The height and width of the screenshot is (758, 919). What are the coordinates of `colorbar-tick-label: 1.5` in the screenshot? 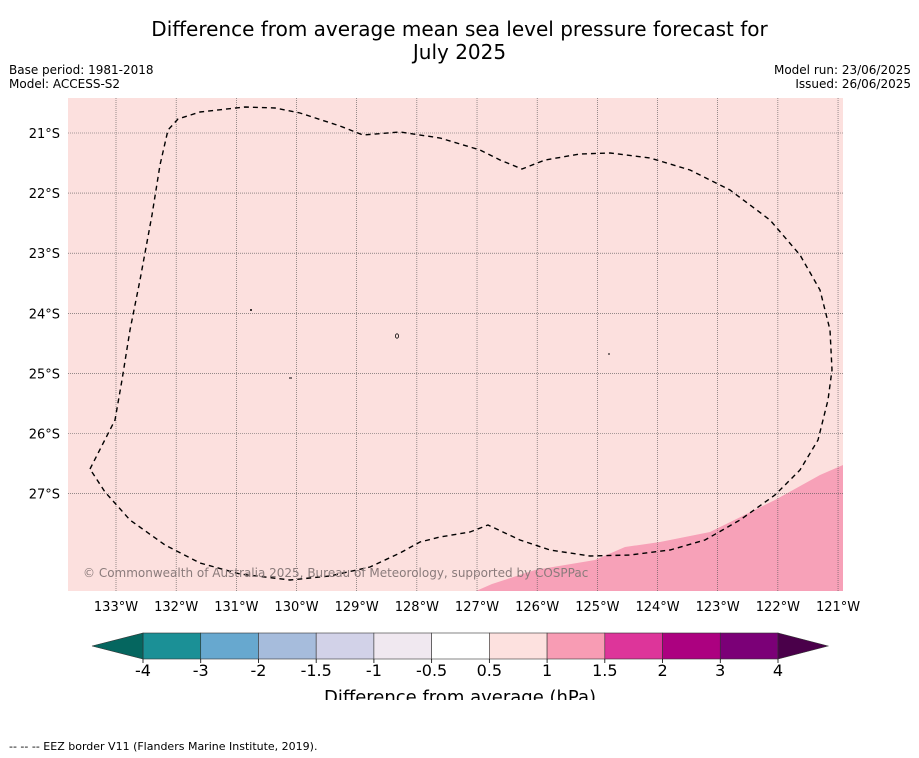 It's located at (604, 670).